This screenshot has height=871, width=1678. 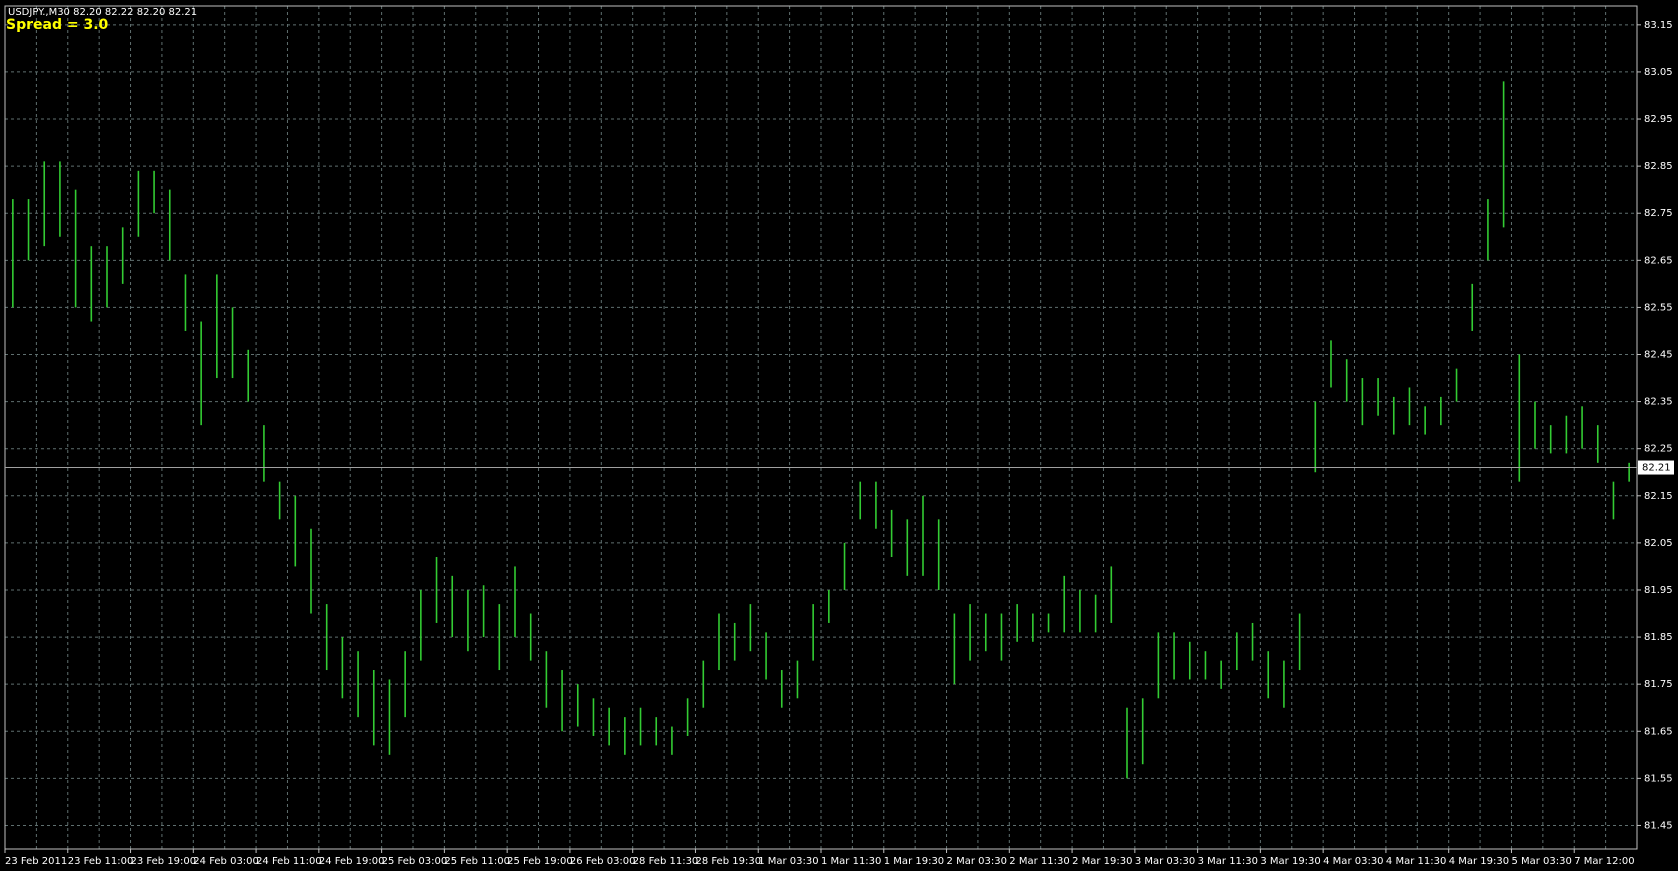 I want to click on x-tick-label: 24 Feb 19:00, so click(x=352, y=861).